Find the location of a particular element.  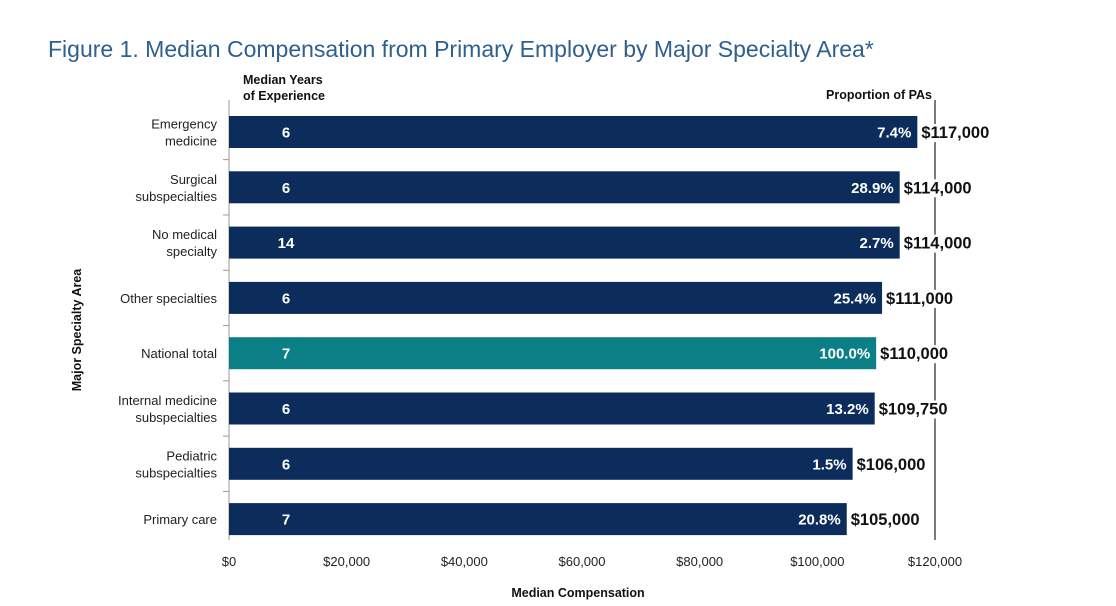

proportion-label: 2.7% is located at coordinates (876, 243).